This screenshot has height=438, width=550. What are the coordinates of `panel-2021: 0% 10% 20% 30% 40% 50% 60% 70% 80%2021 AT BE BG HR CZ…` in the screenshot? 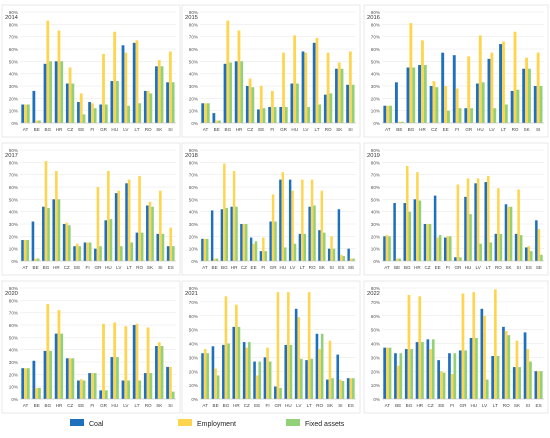 It's located at (271, 347).